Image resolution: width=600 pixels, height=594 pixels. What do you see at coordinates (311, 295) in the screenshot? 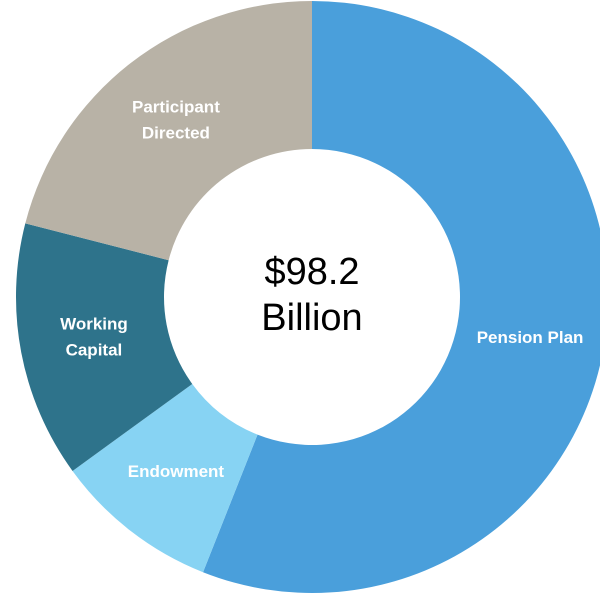
I see `center-label: $98.2 Billion` at bounding box center [311, 295].